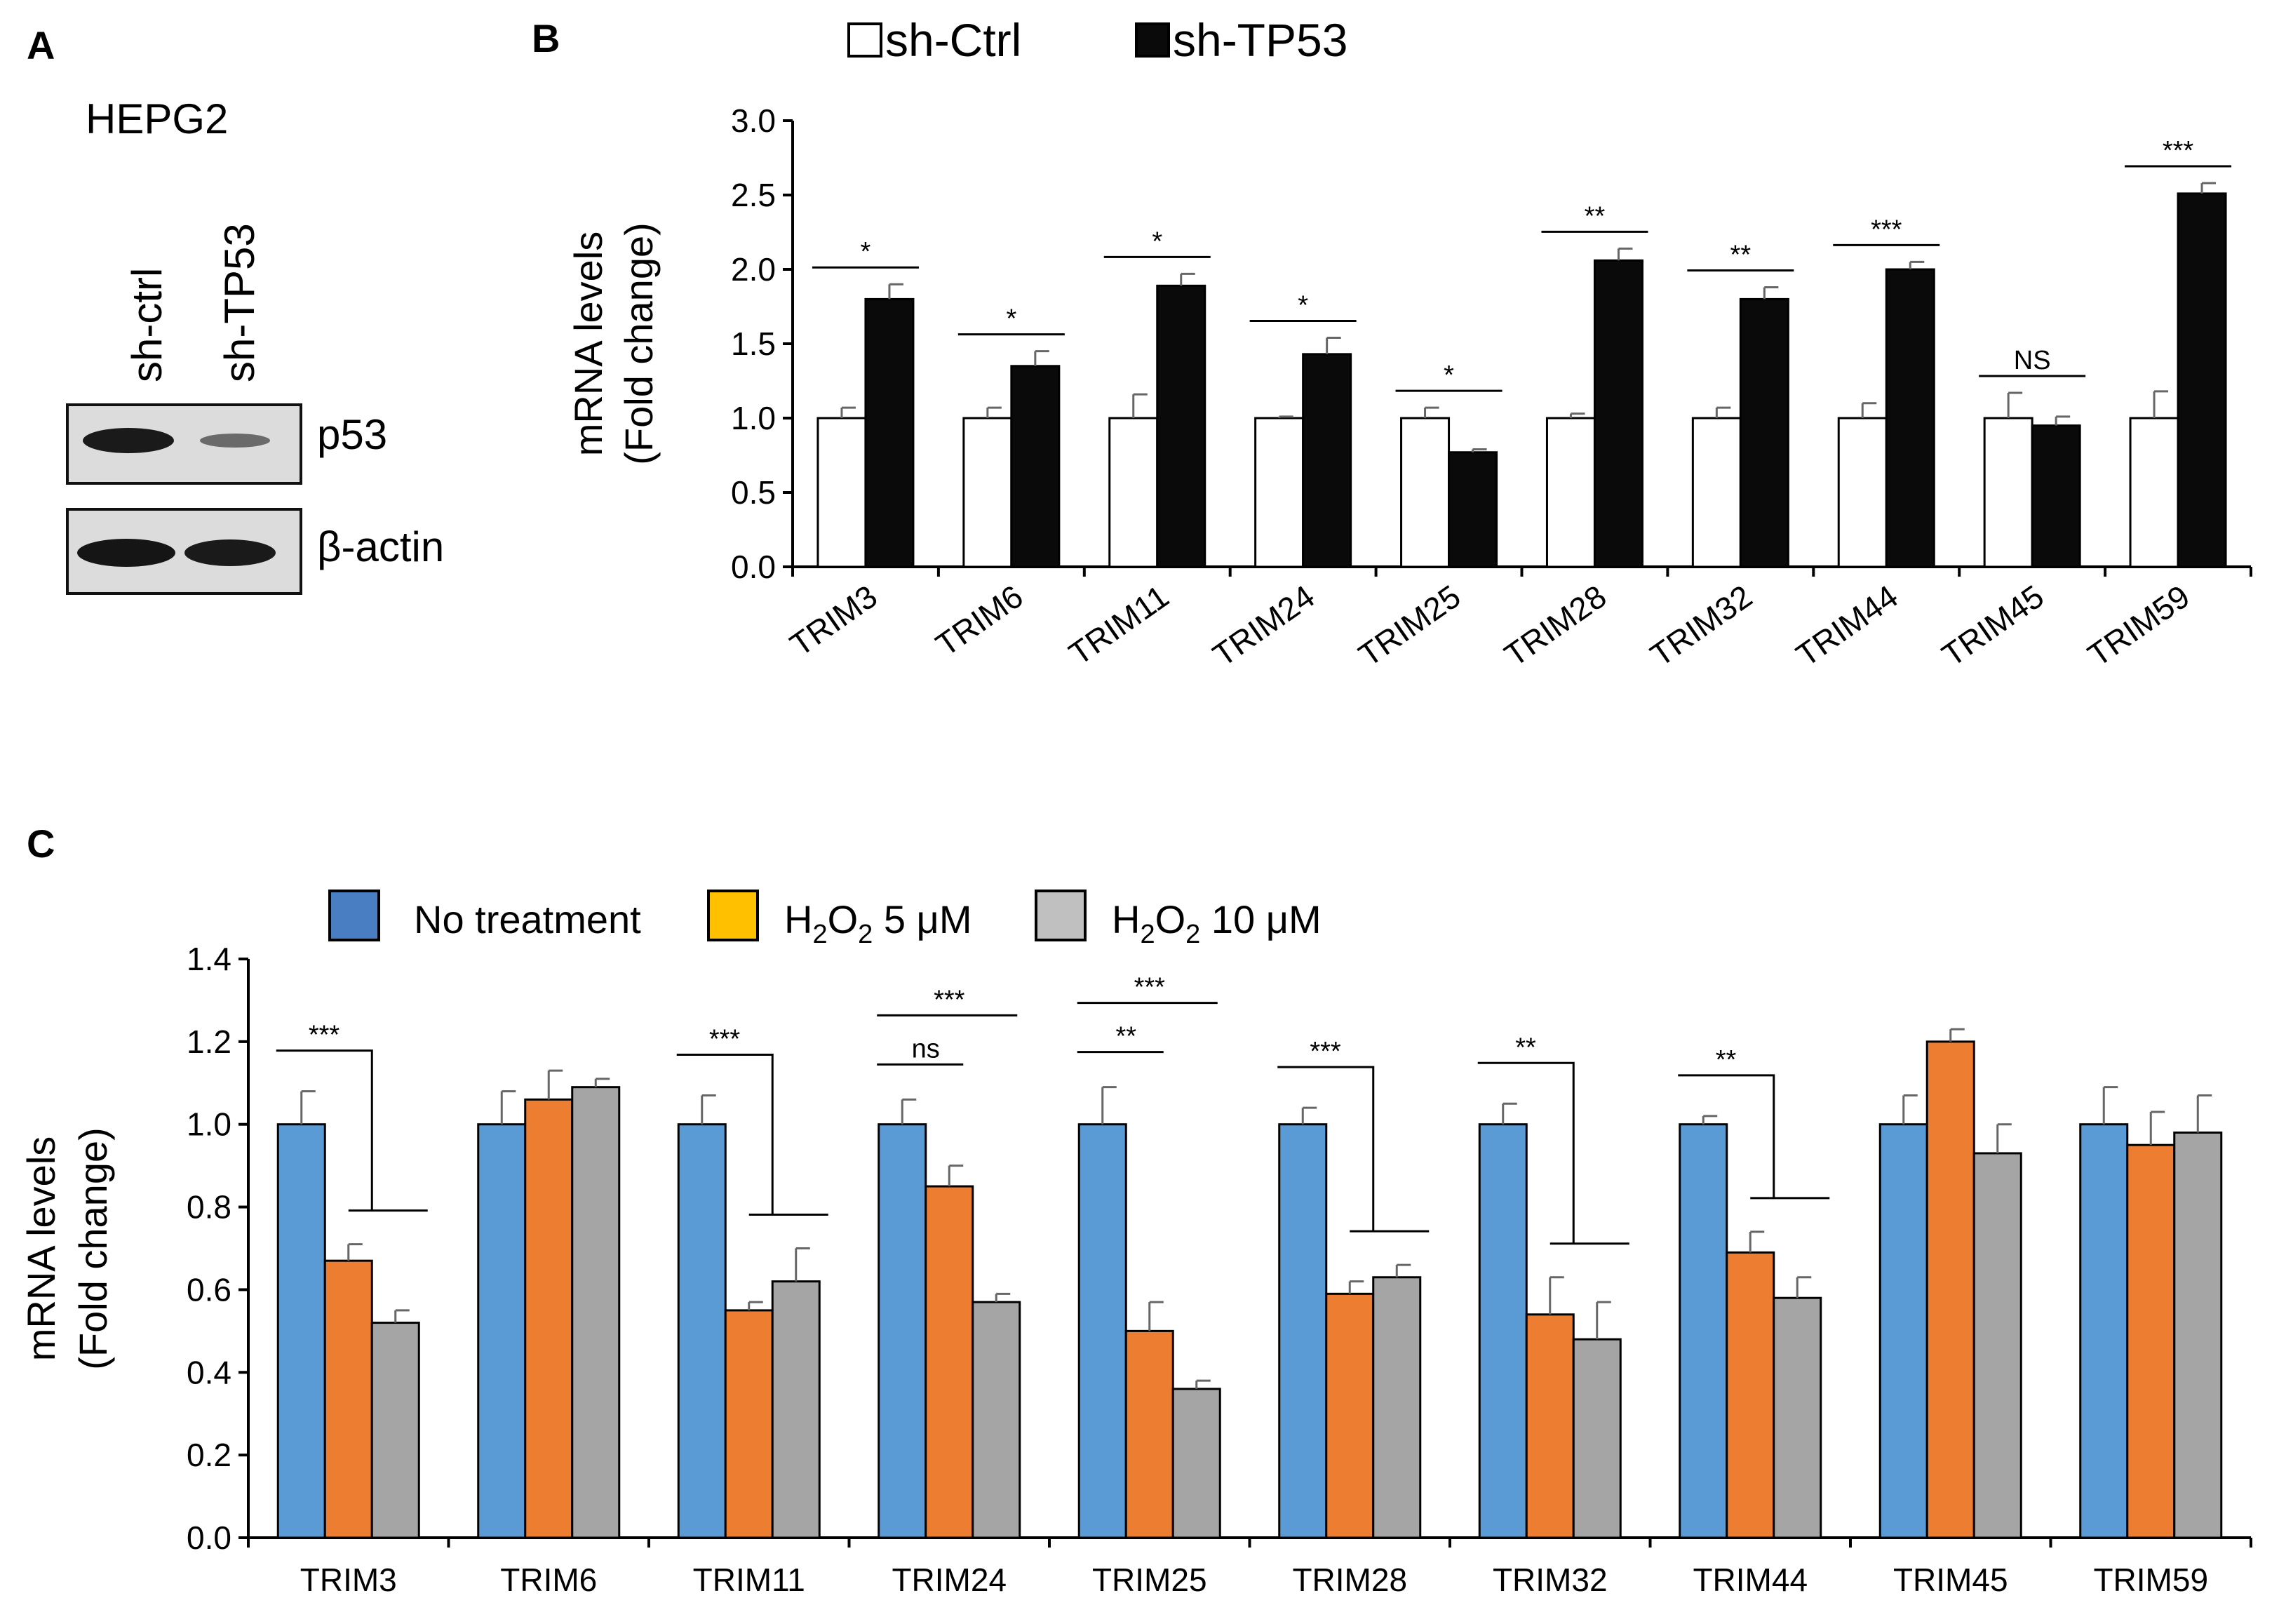  Describe the element at coordinates (380, 546) in the screenshot. I see `band-label-actin: β-actin` at that location.